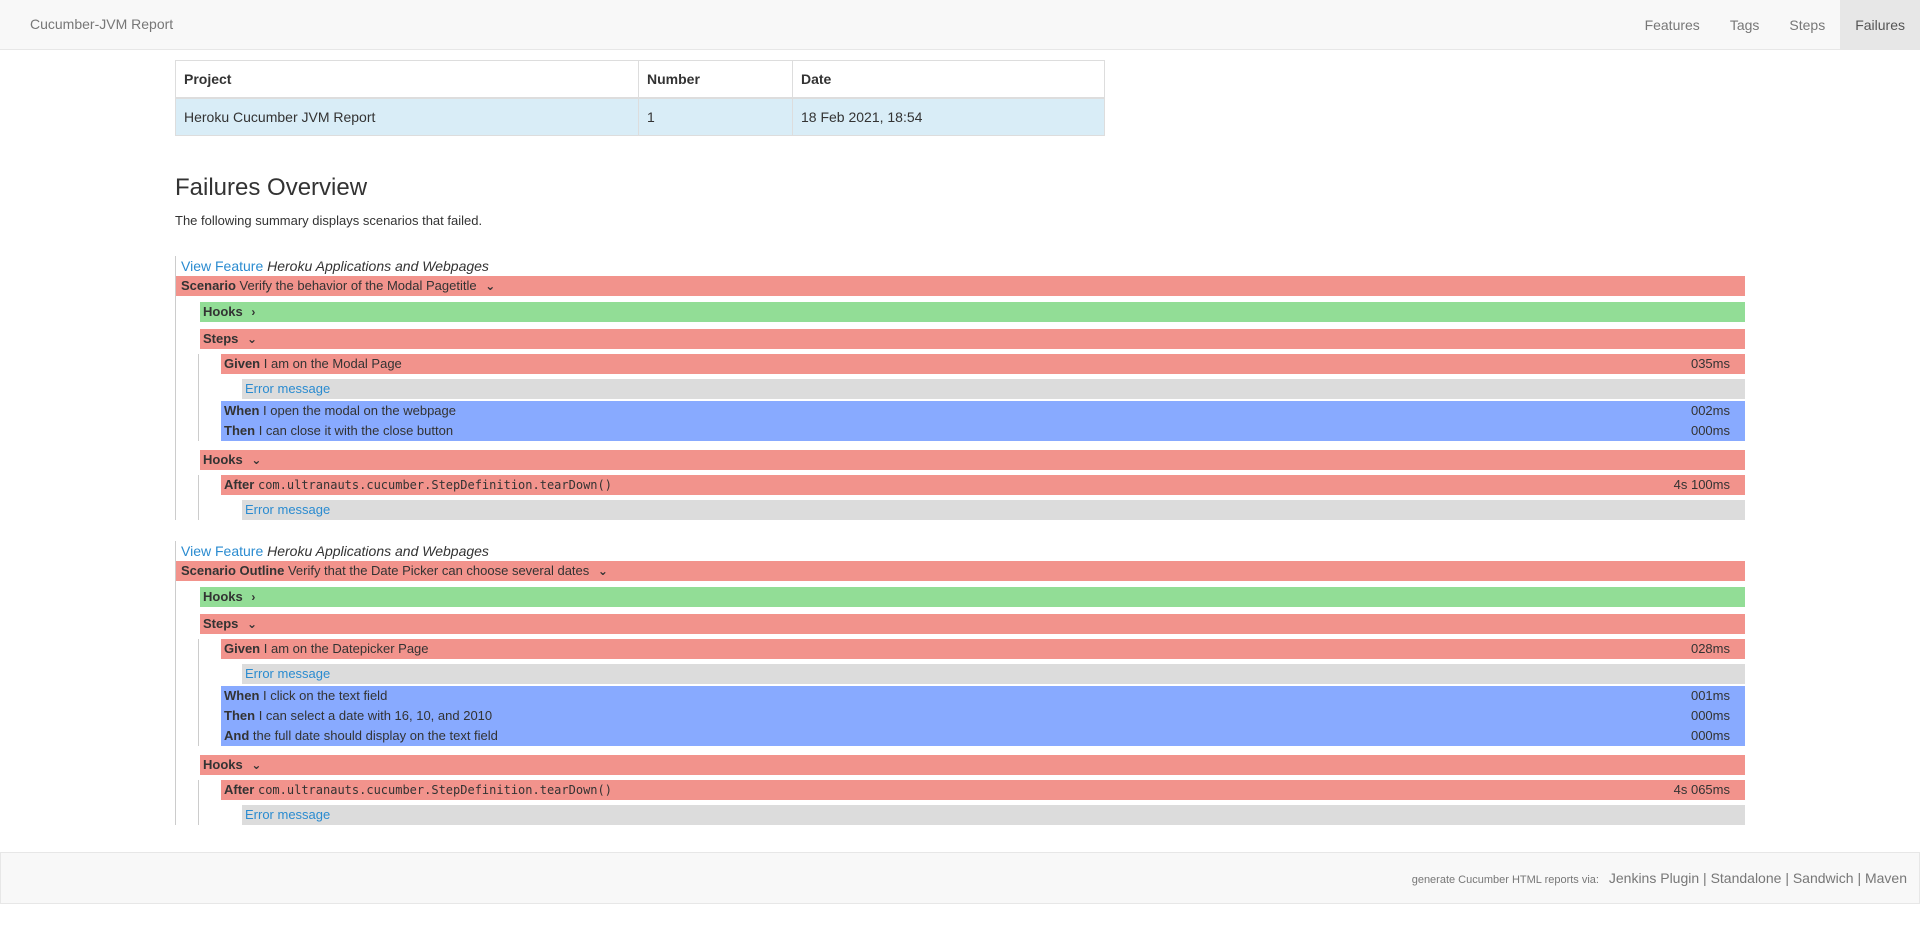  Describe the element at coordinates (1710, 410) in the screenshot. I see `step-duration: 002ms` at that location.